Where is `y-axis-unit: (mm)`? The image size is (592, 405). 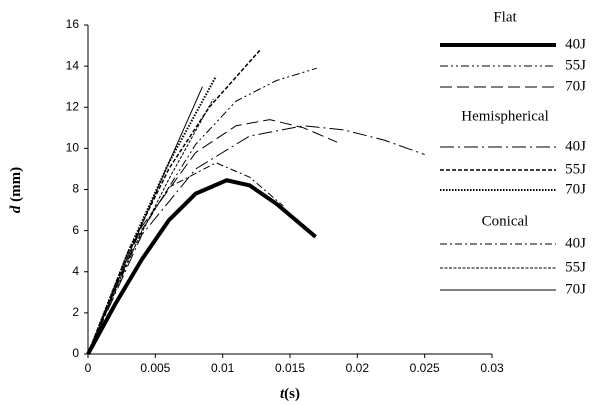
y-axis-unit: (mm) is located at coordinates (16, 184).